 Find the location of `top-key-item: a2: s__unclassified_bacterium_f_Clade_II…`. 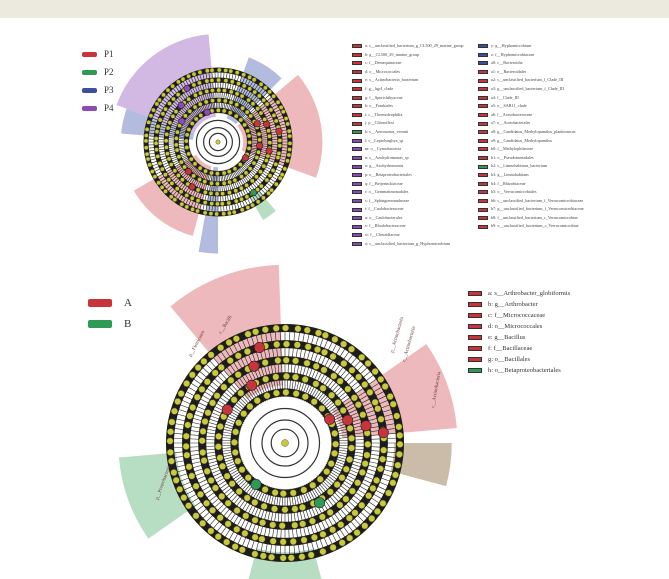

top-key-item: a2: s__unclassified_bacterium_f_Clade_II… is located at coordinates (531, 80).